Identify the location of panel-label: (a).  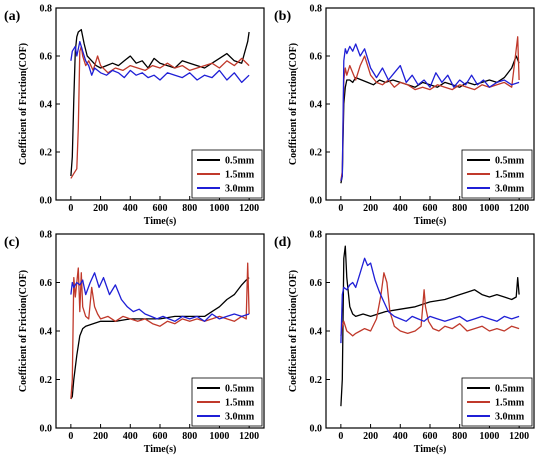
(12, 16).